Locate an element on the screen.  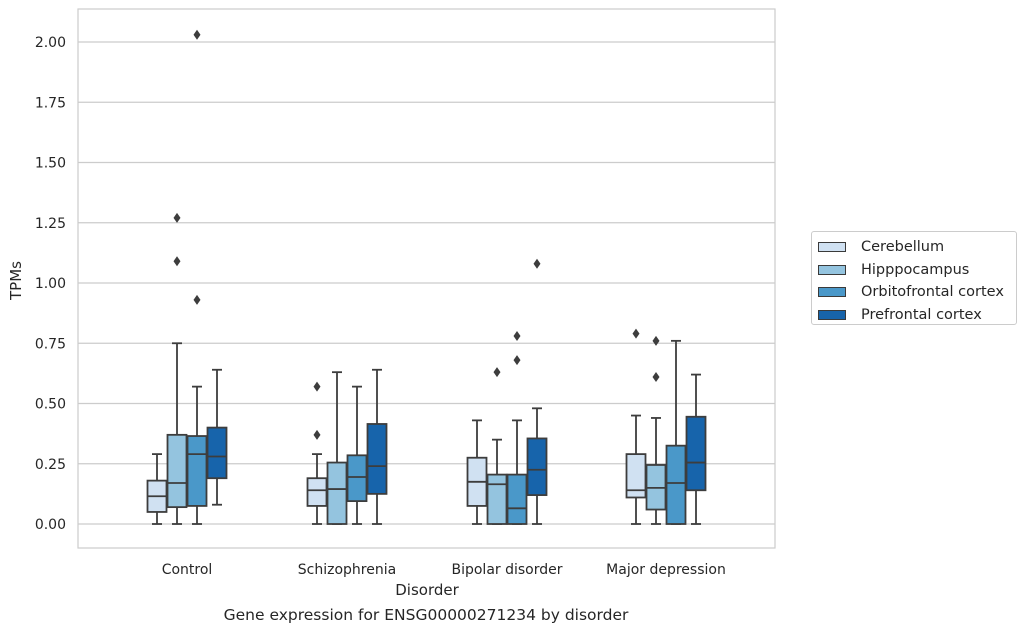
legend-label: Orbitofrontal cortex is located at coordinates (932, 292).